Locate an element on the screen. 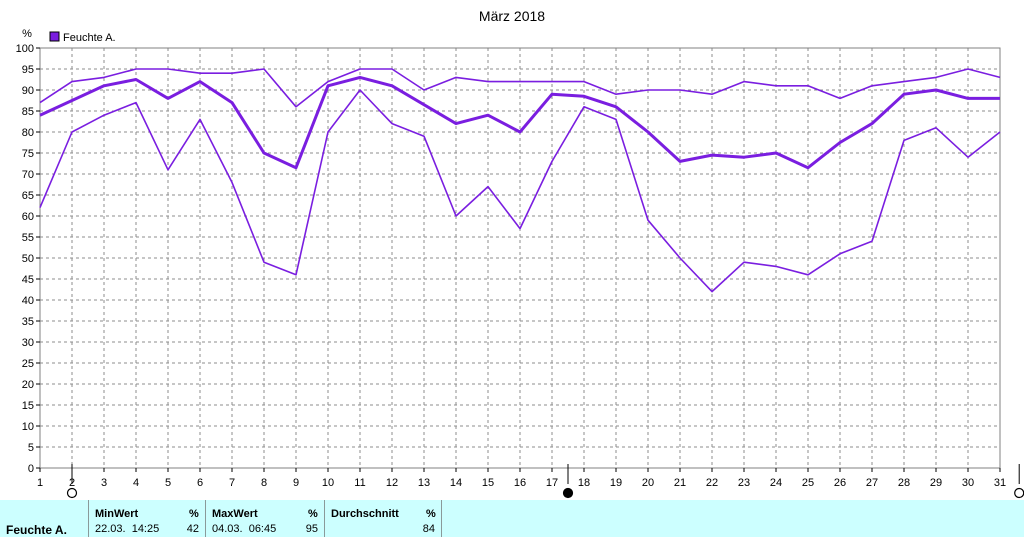  y-tick-label: 0 is located at coordinates (31, 469).